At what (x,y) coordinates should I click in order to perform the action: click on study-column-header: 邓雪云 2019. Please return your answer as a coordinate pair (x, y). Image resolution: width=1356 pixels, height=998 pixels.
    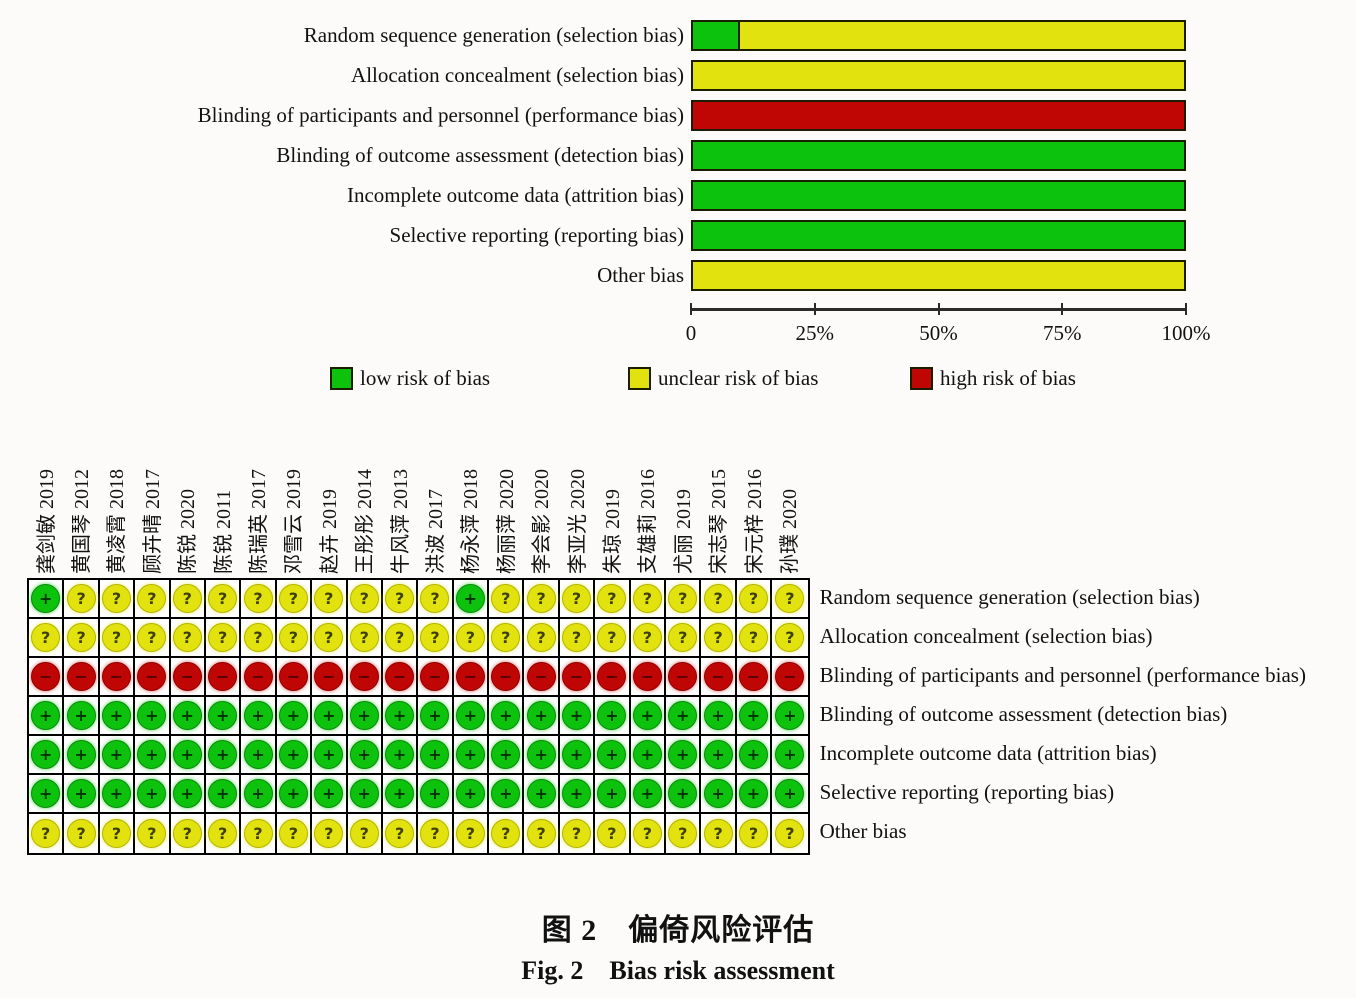
    Looking at the image, I should click on (294, 510).